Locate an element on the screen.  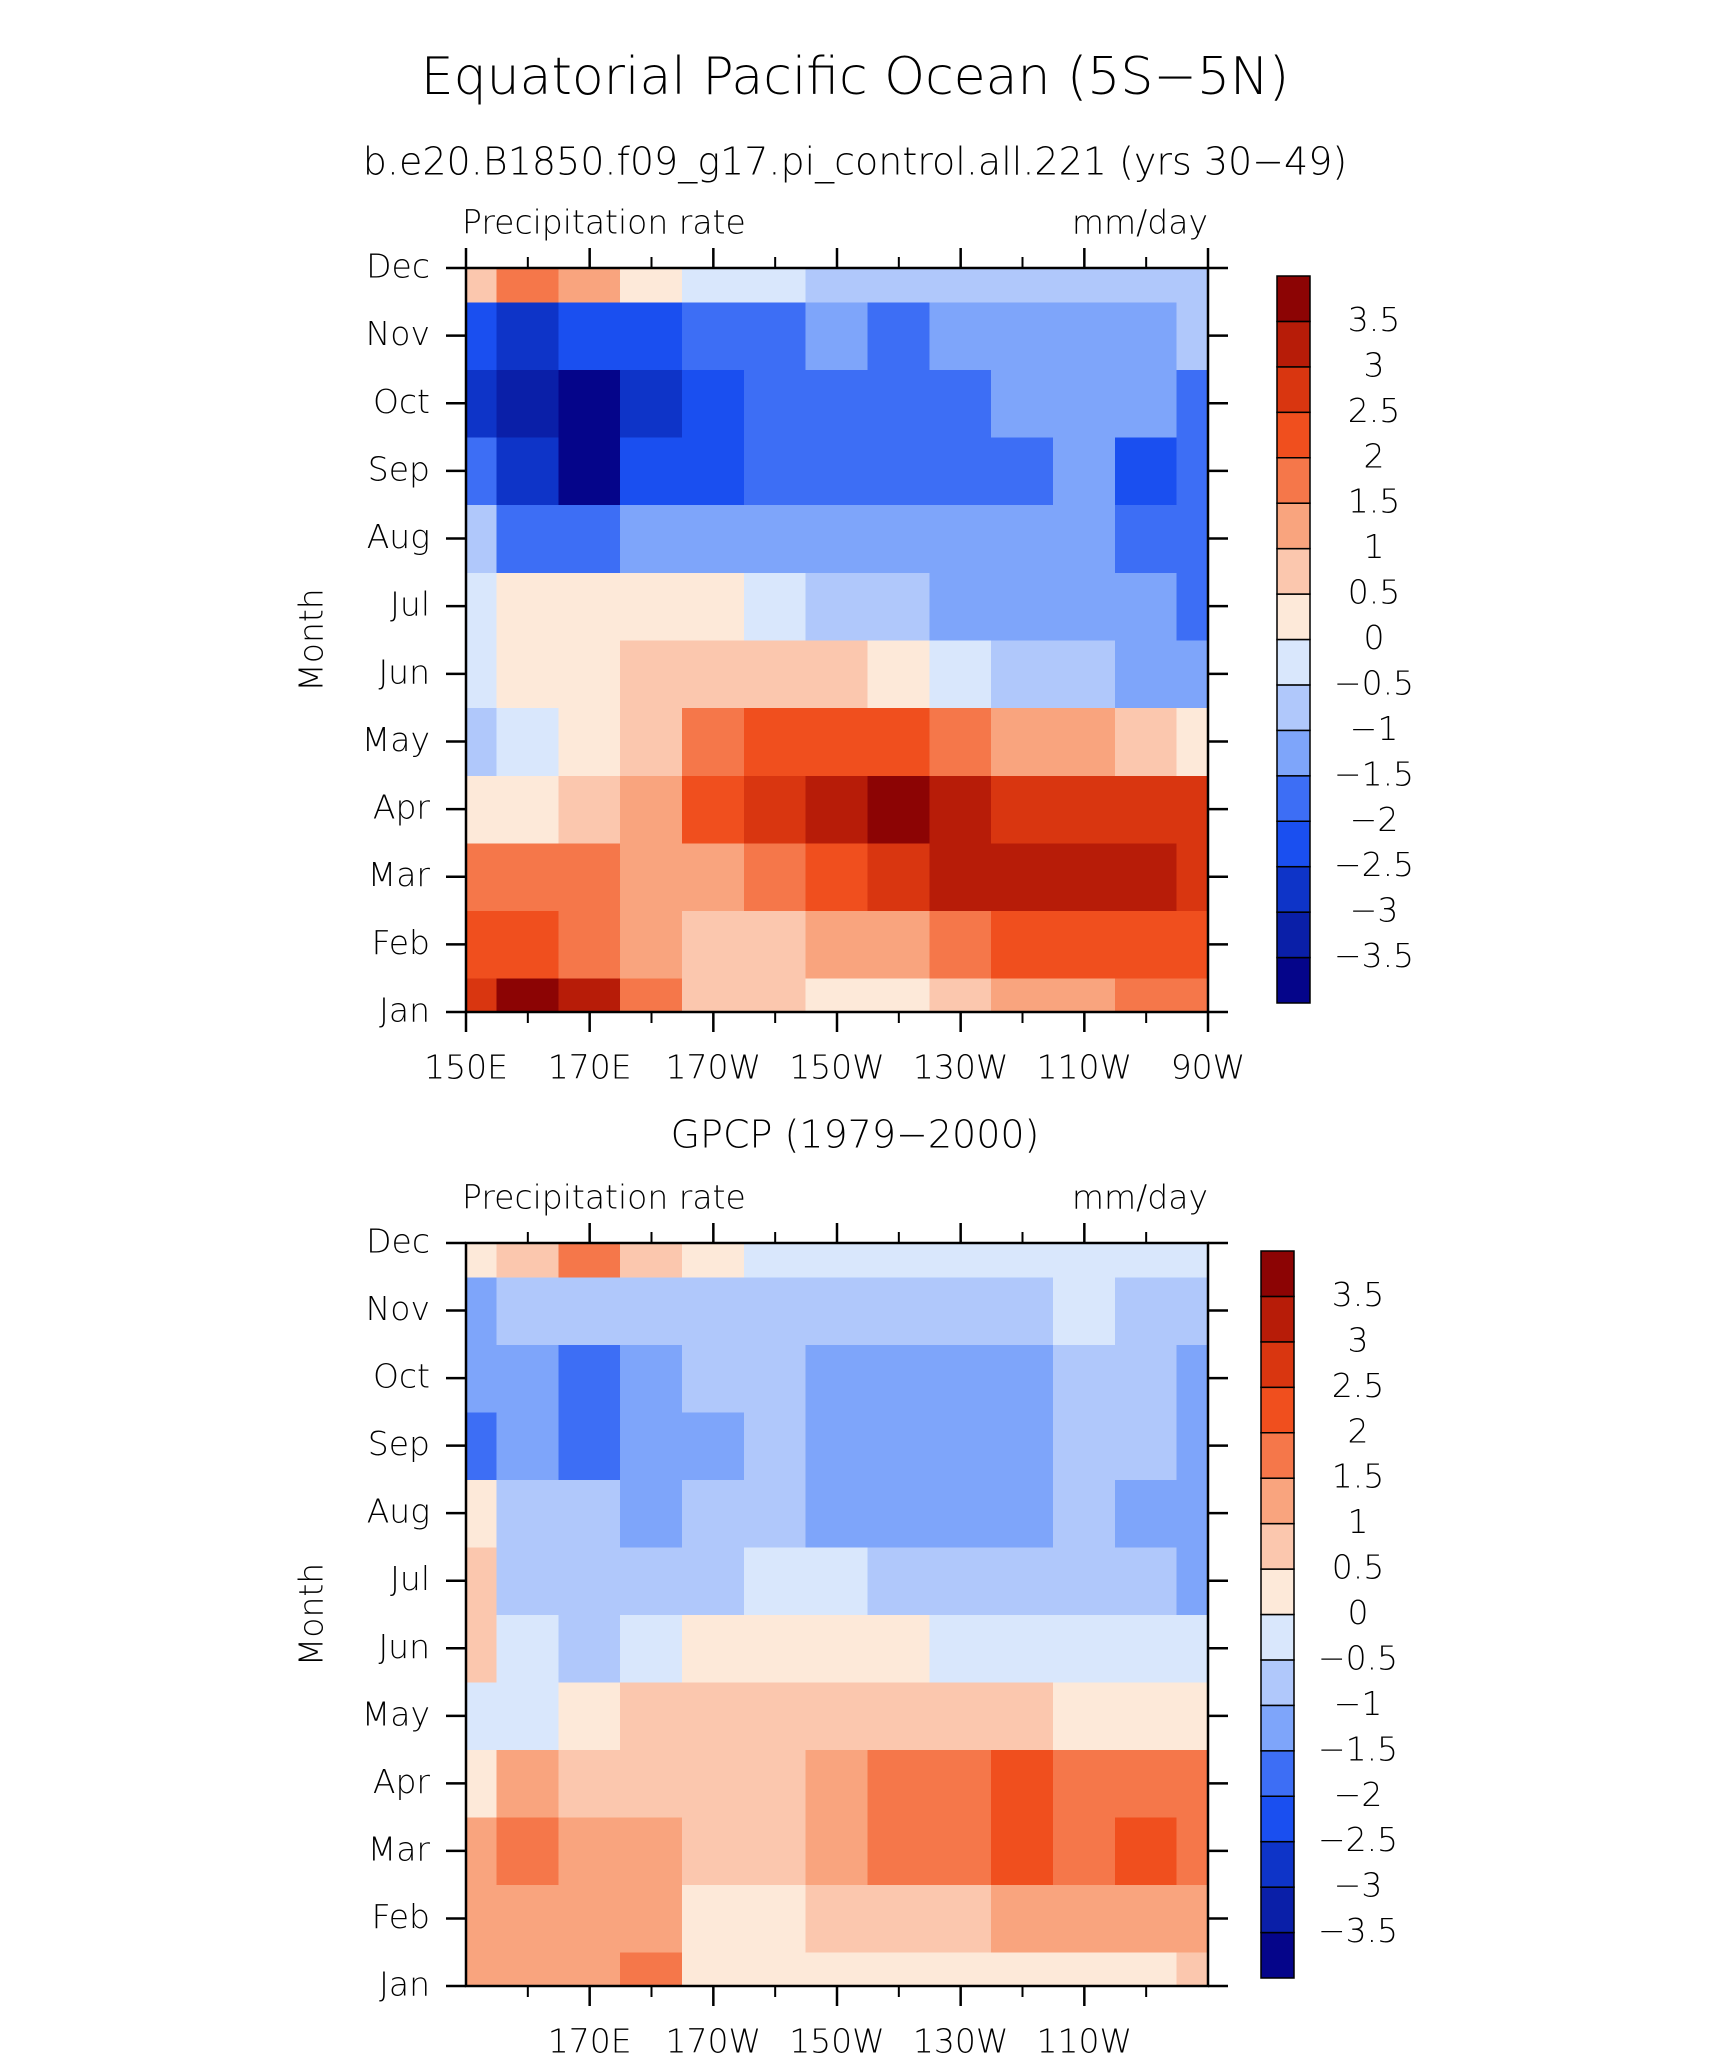
y-axis-label: Month is located at coordinates (311, 639).